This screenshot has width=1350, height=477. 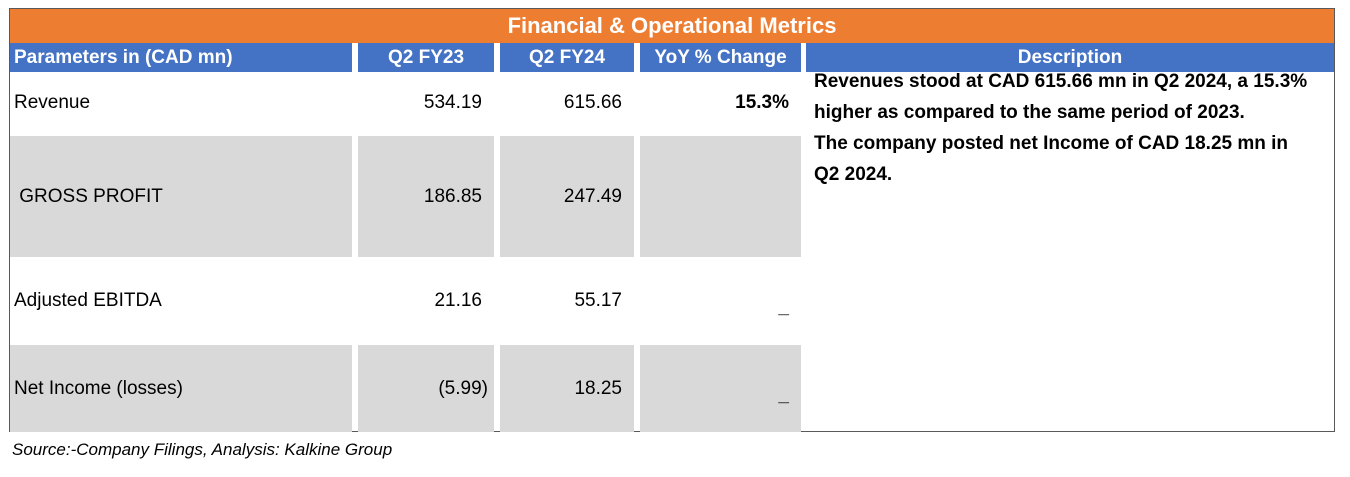 What do you see at coordinates (720, 388) in the screenshot?
I see `cell-net-income-yoy: _` at bounding box center [720, 388].